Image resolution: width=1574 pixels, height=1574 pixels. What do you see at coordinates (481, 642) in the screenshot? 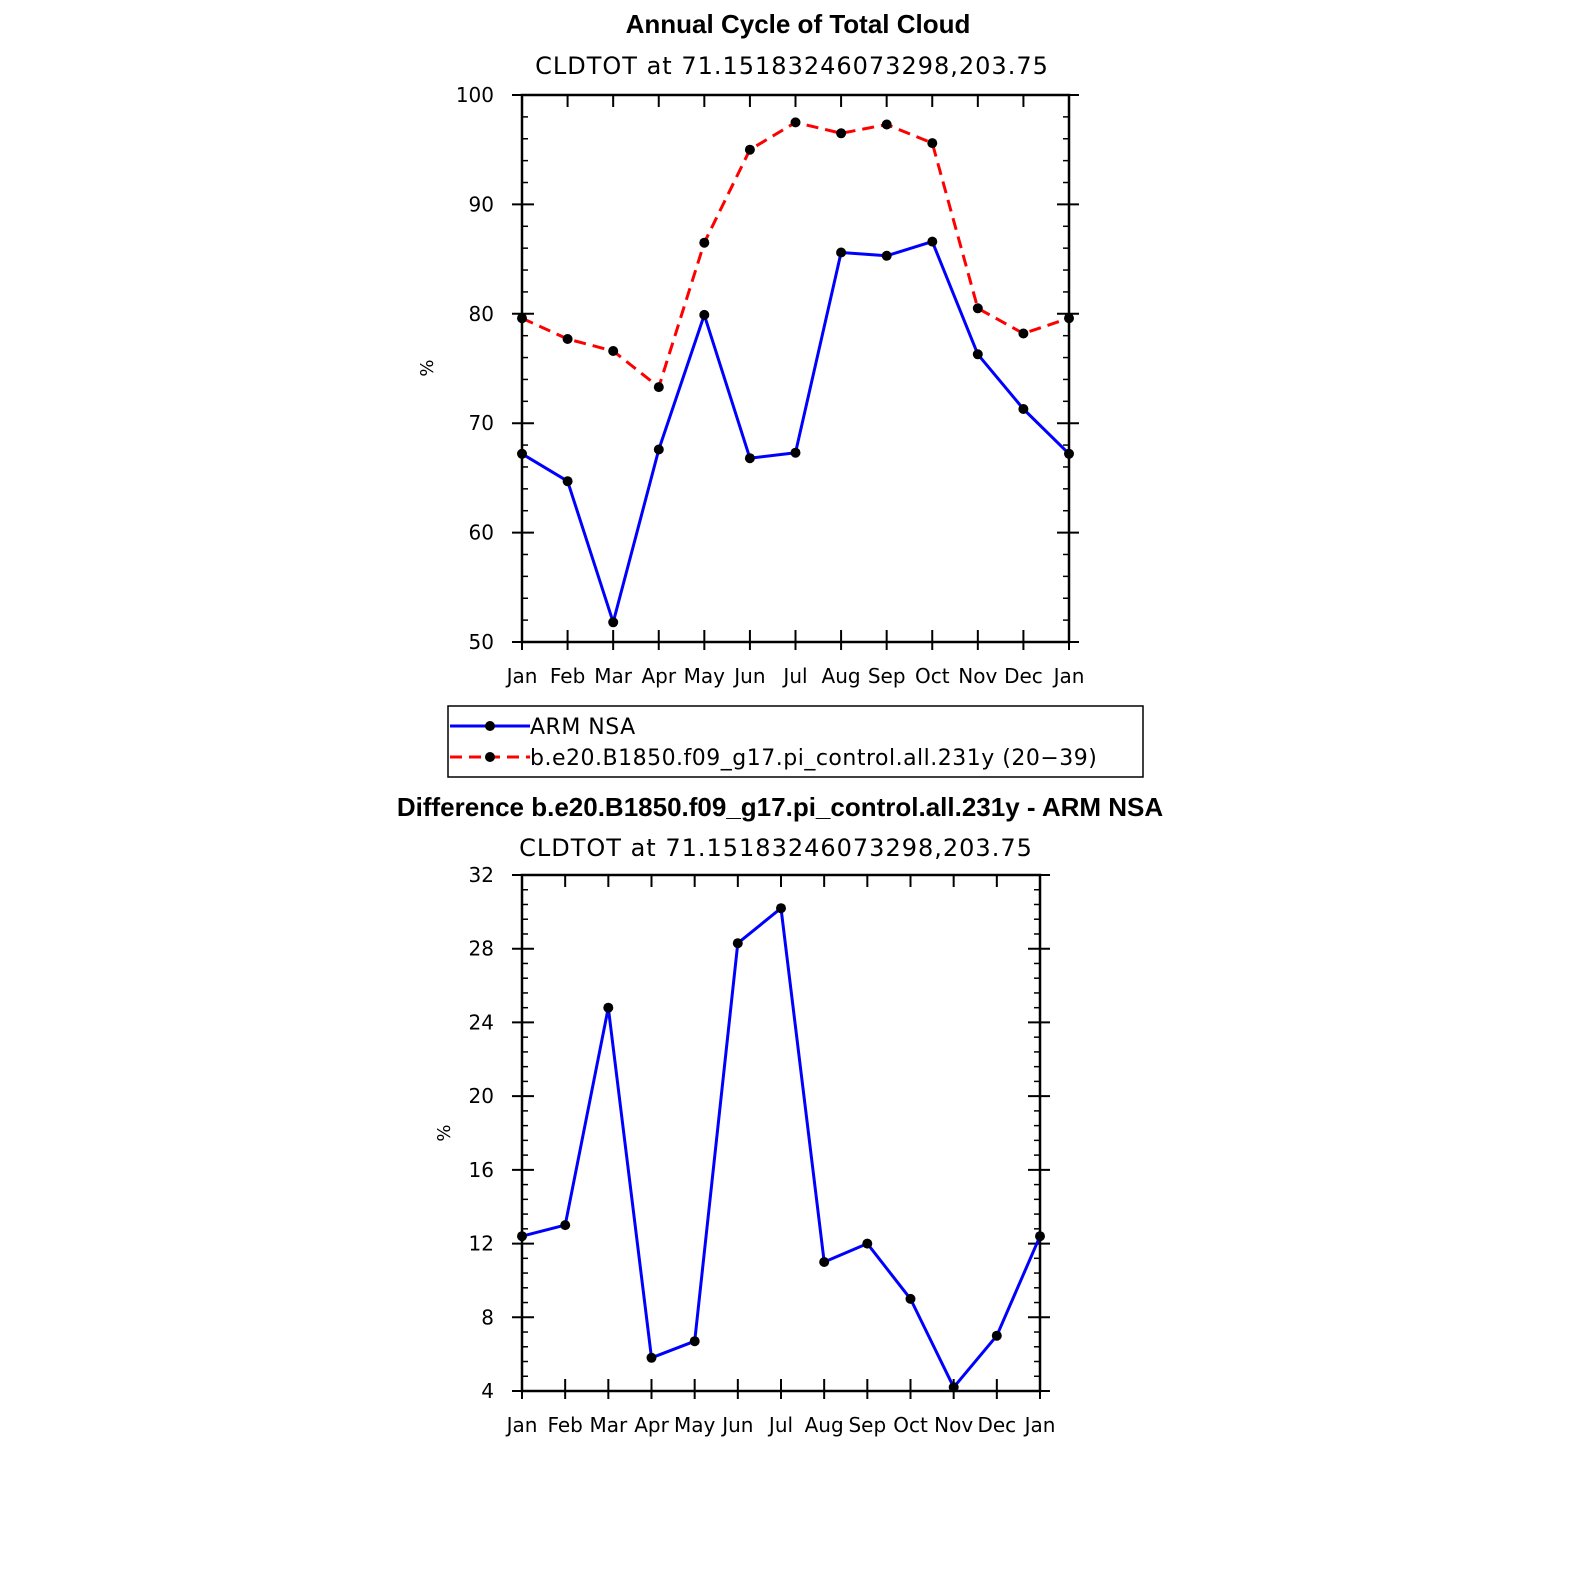
I see `y-tick-label: 50` at bounding box center [481, 642].